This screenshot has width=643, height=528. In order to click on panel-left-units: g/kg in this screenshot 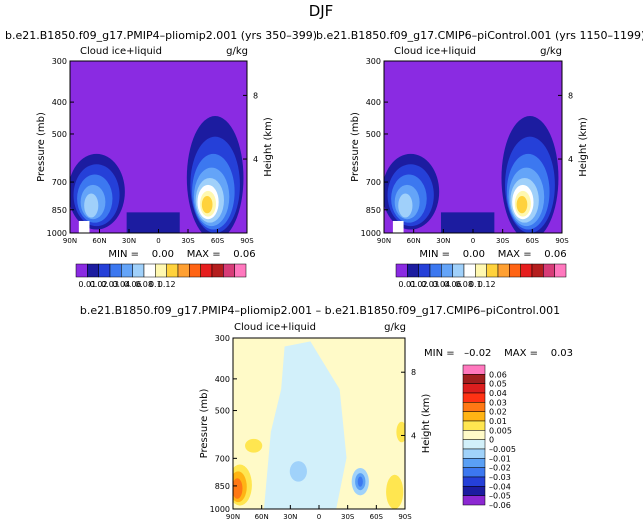, I will do `click(237, 51)`.